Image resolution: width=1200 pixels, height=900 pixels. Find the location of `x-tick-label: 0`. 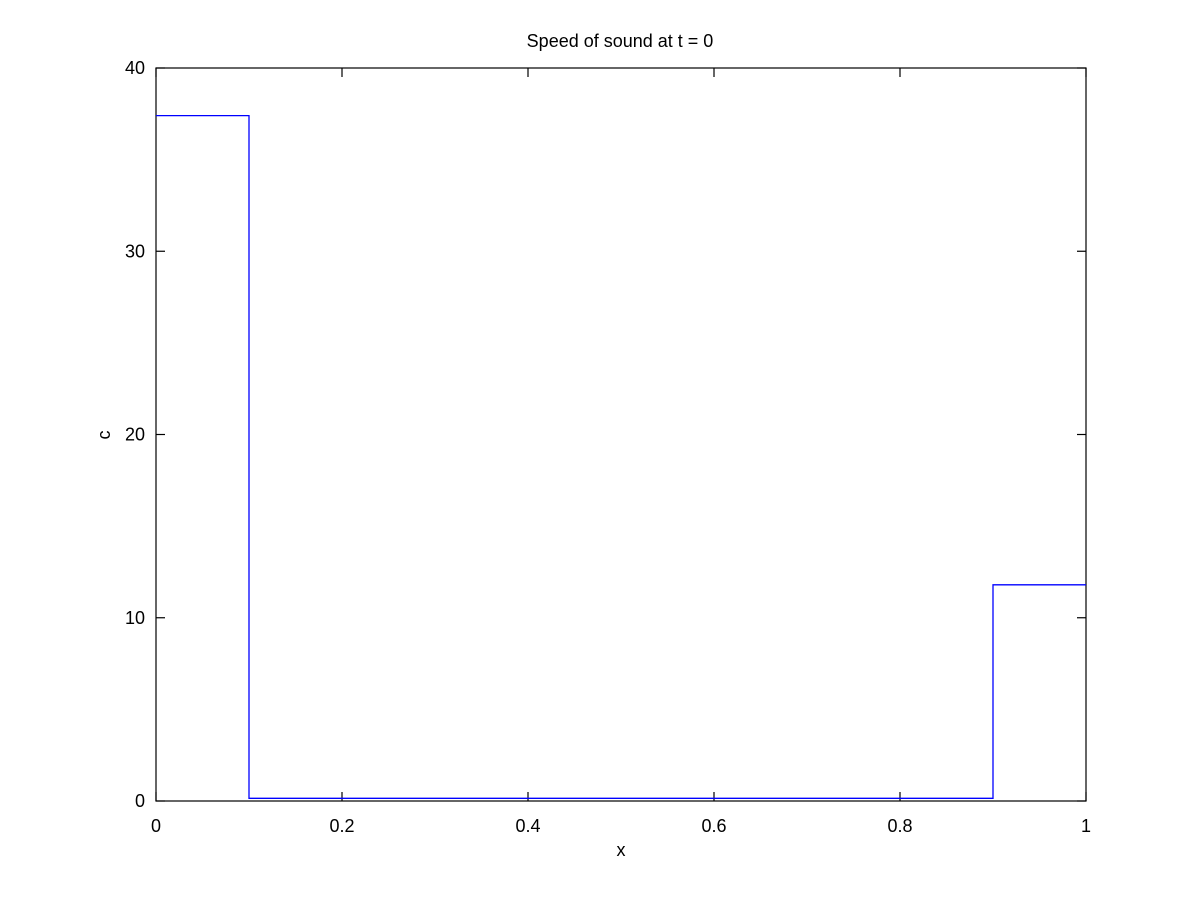

x-tick-label: 0 is located at coordinates (156, 826).